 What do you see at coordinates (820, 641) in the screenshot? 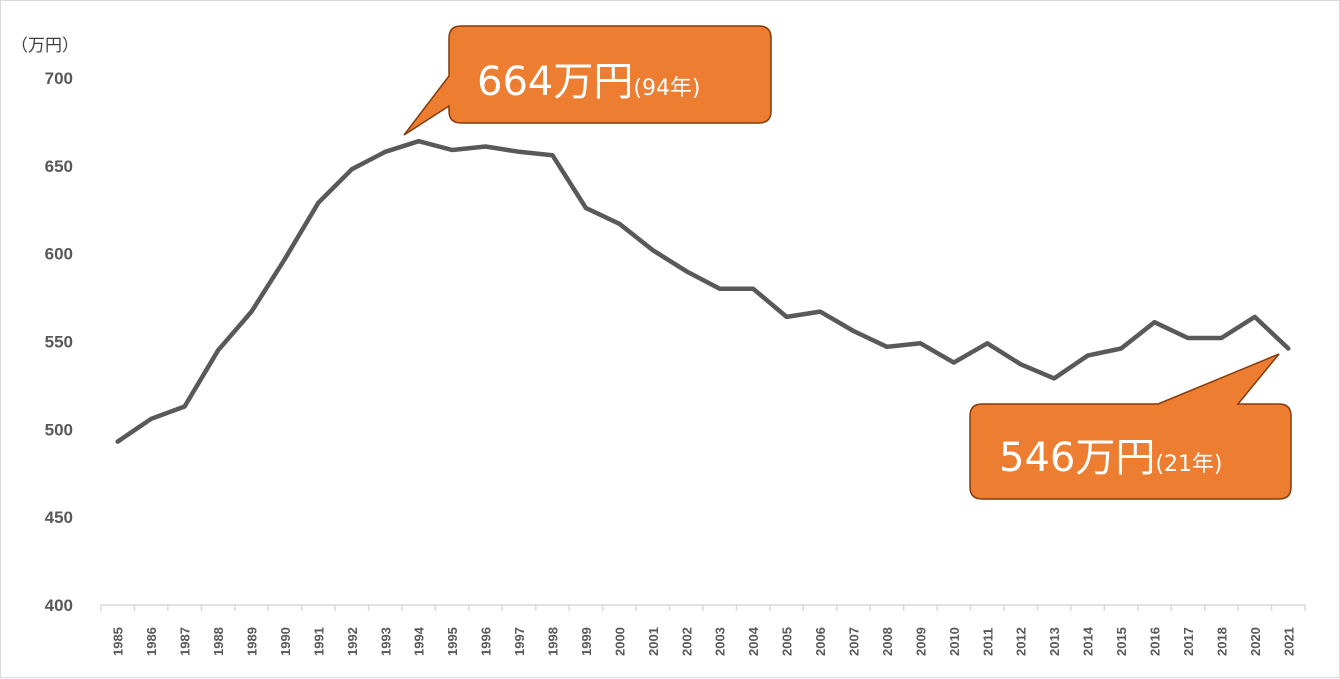
I see `x-tick-label: 2006` at bounding box center [820, 641].